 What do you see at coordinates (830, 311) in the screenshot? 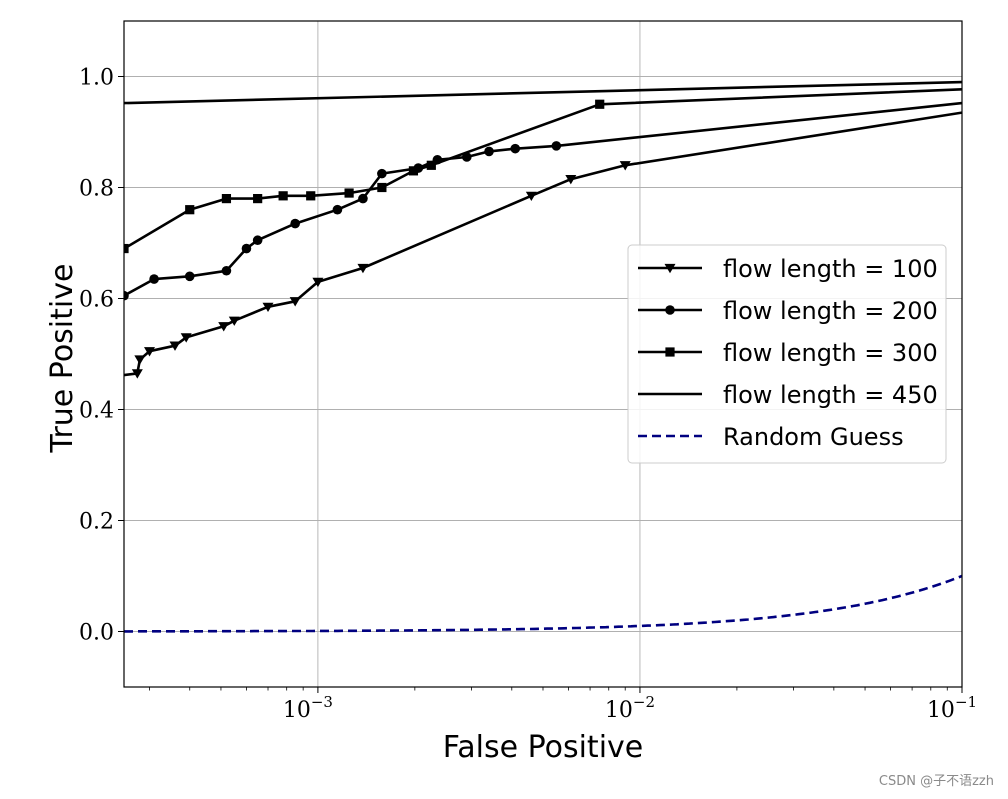
I see `legend-label: flow length = 200` at bounding box center [830, 311].